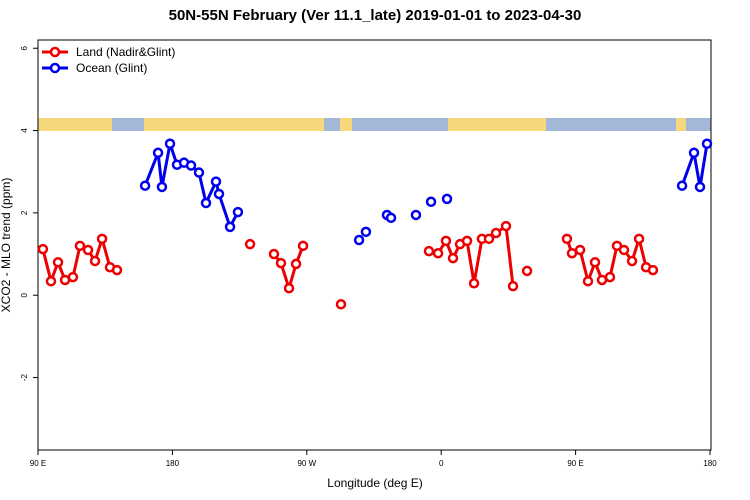 The height and width of the screenshot is (500, 750). I want to click on y-tick-label: 0, so click(24, 294).